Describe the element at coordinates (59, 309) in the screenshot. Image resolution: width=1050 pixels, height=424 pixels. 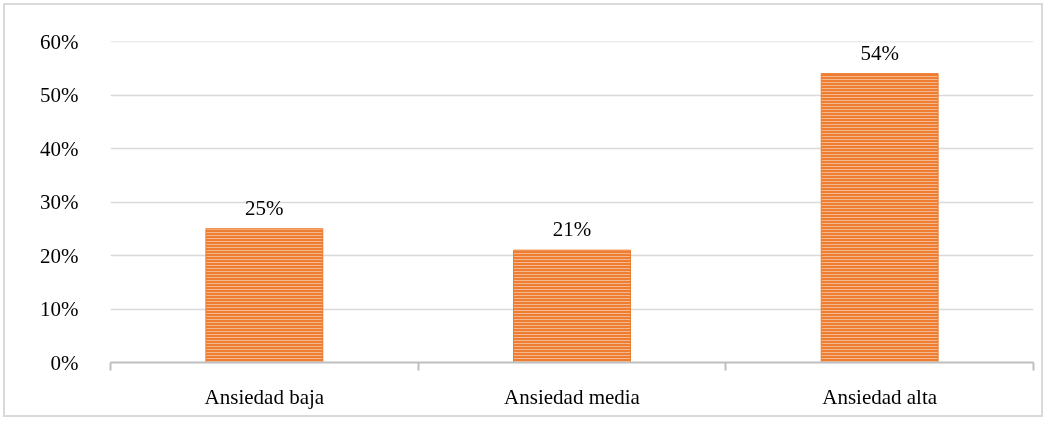
I see `y-tick-label: 10%` at that location.